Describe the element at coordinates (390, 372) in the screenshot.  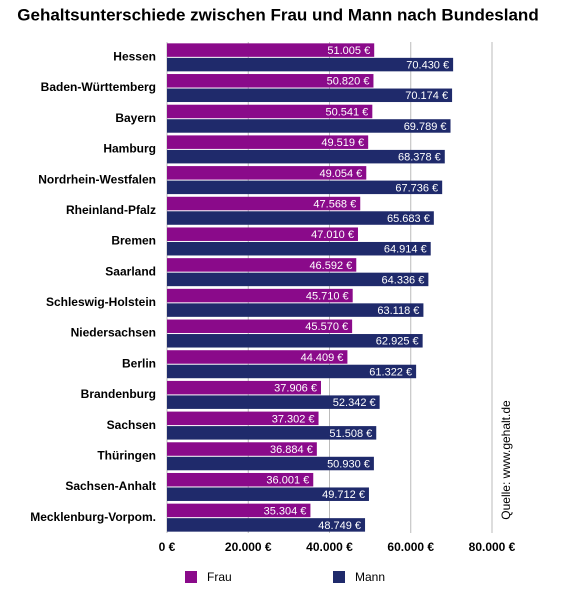
I see `value-label: 61.322 €` at that location.